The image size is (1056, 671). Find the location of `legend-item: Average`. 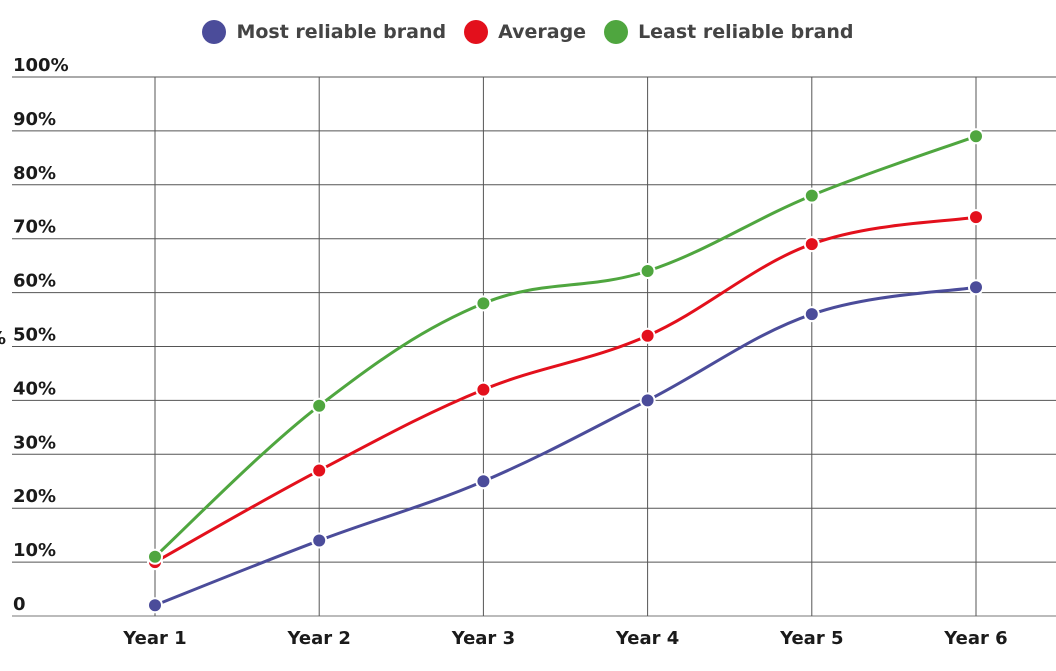

legend-item: Average is located at coordinates (525, 32).